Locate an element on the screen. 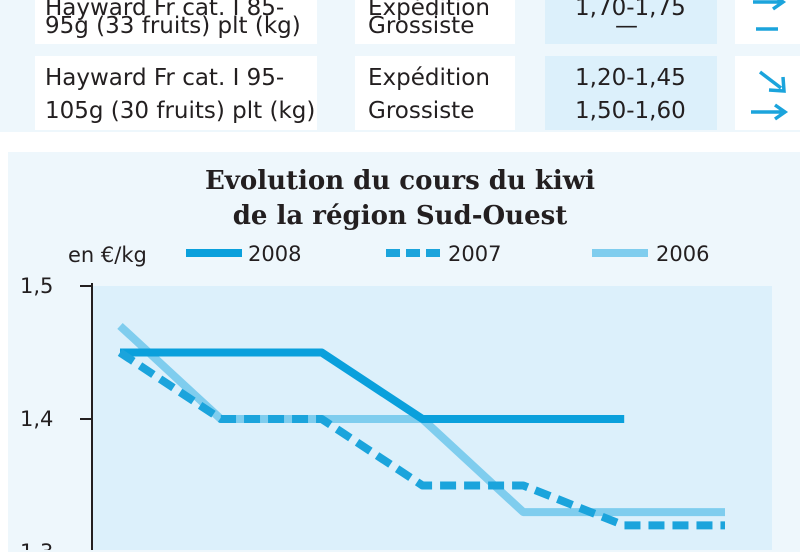 This screenshot has width=800, height=552. product-name-line1: Hayward Fr cat. I 85- is located at coordinates (165, 10).